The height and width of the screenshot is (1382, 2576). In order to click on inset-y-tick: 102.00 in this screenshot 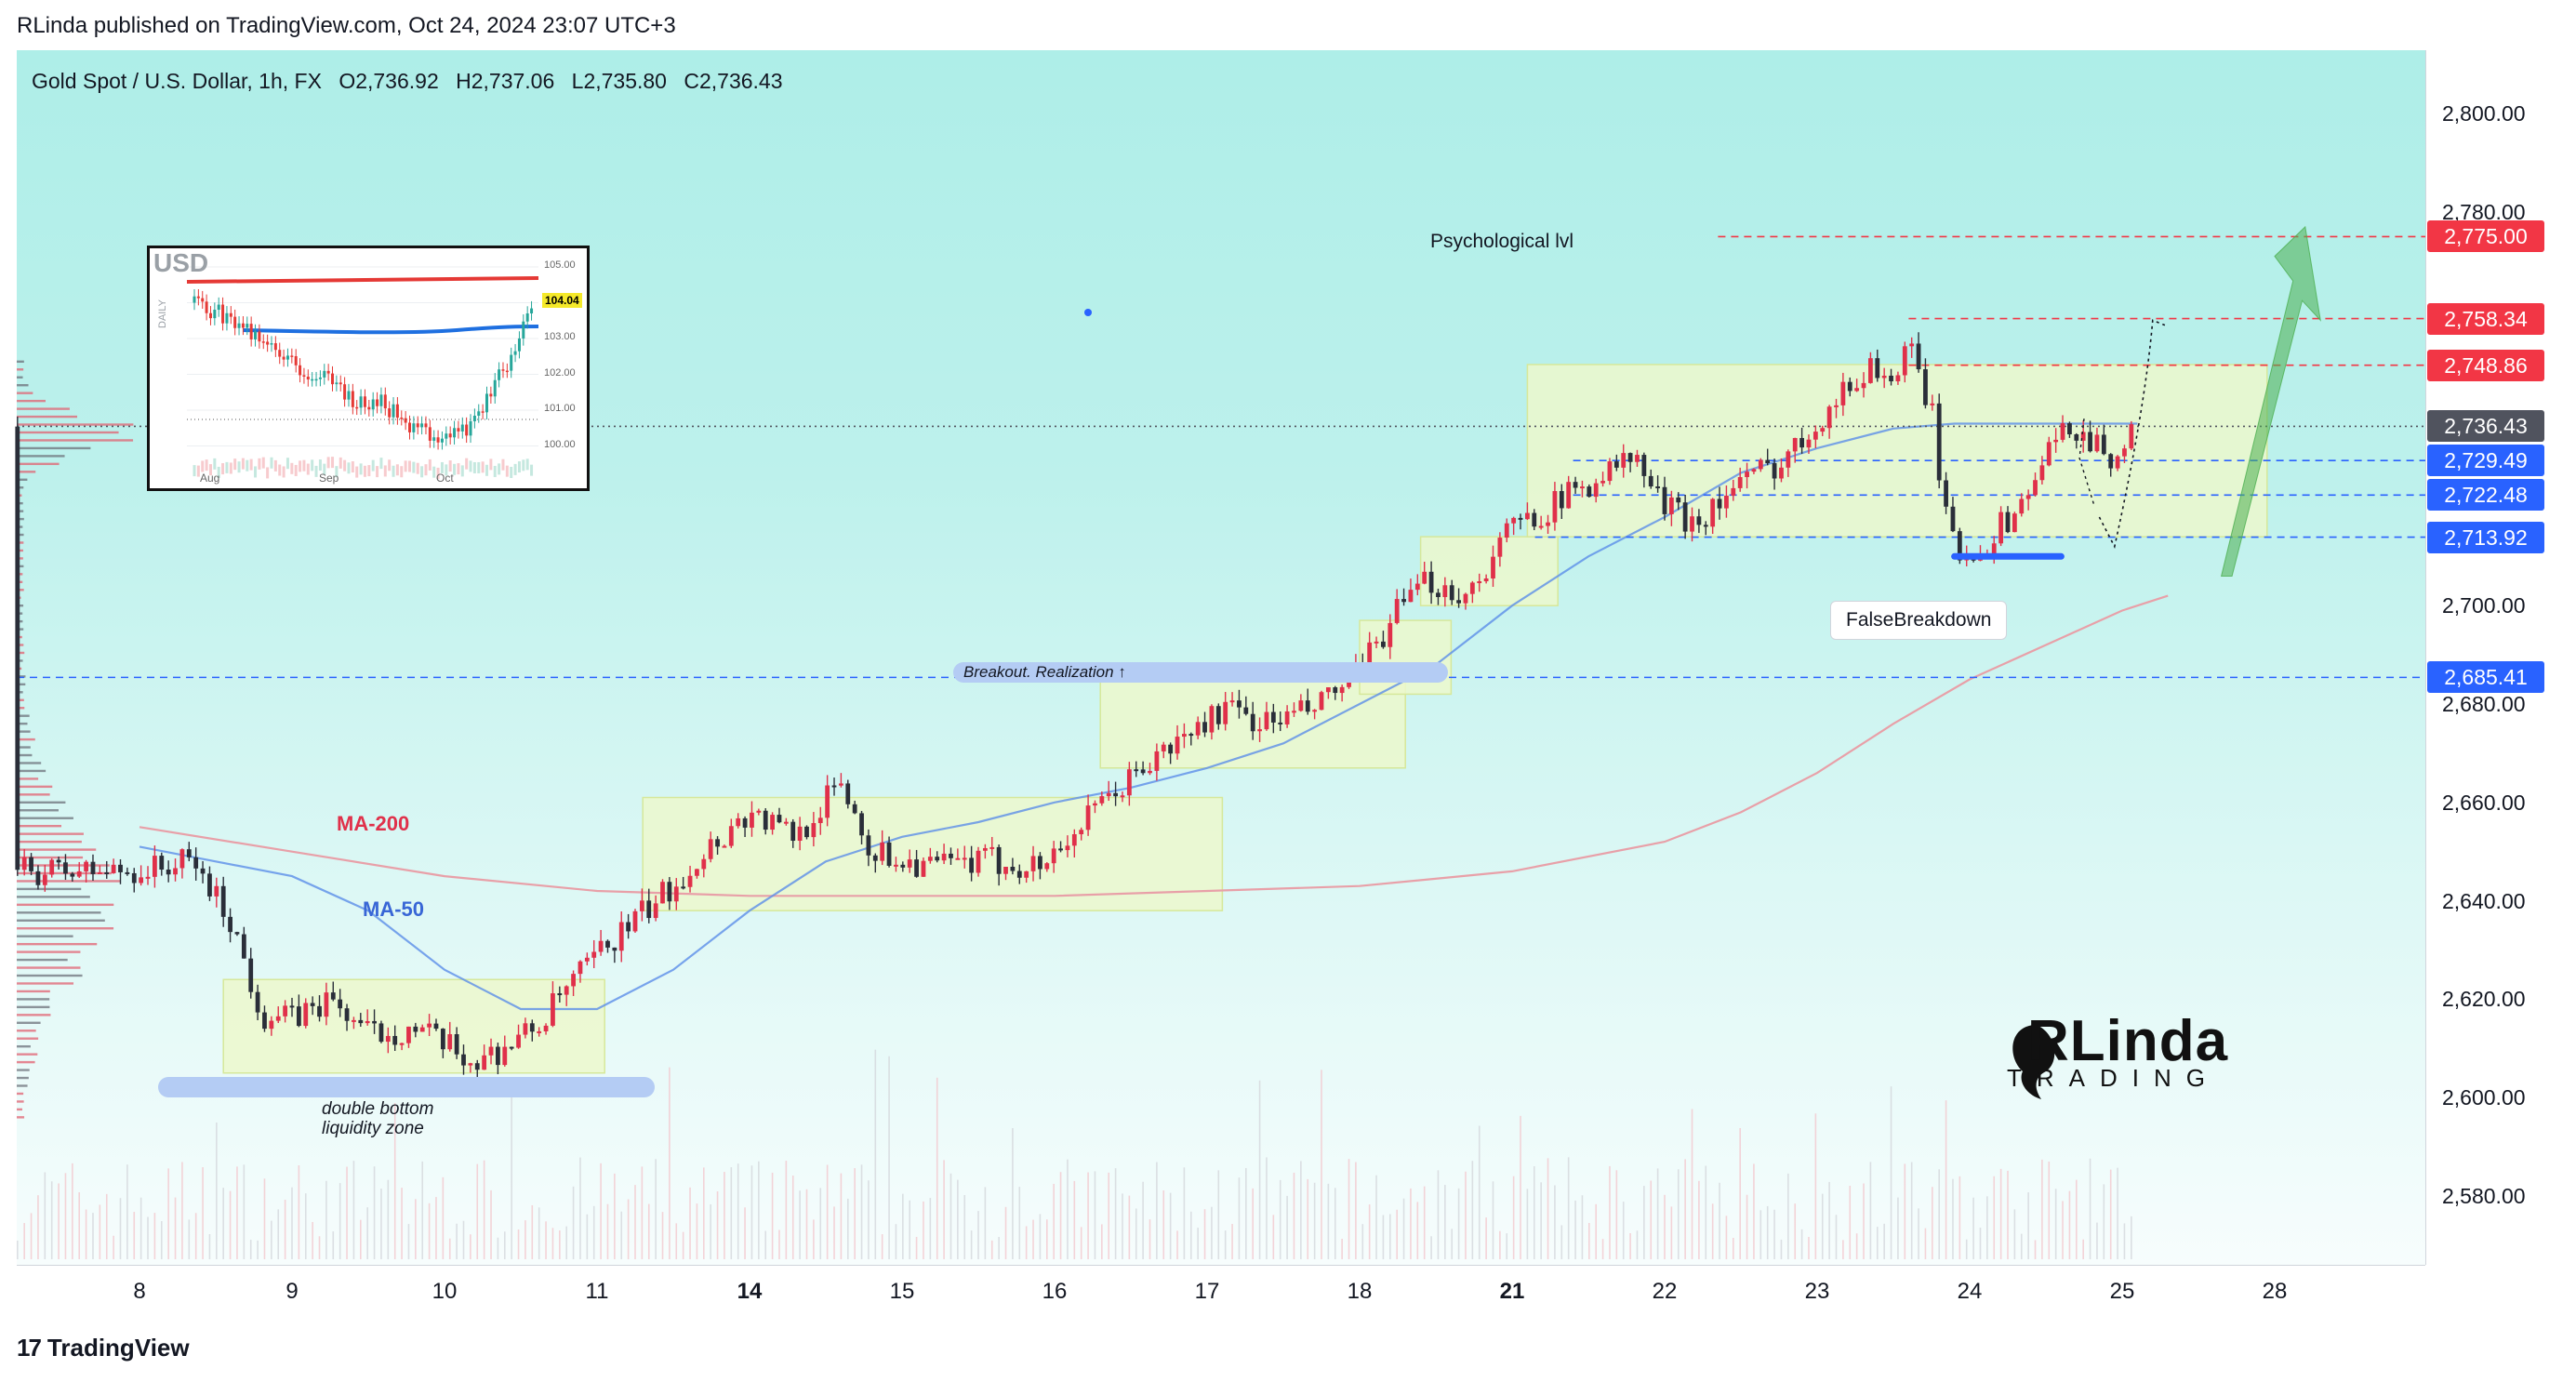, I will do `click(560, 373)`.